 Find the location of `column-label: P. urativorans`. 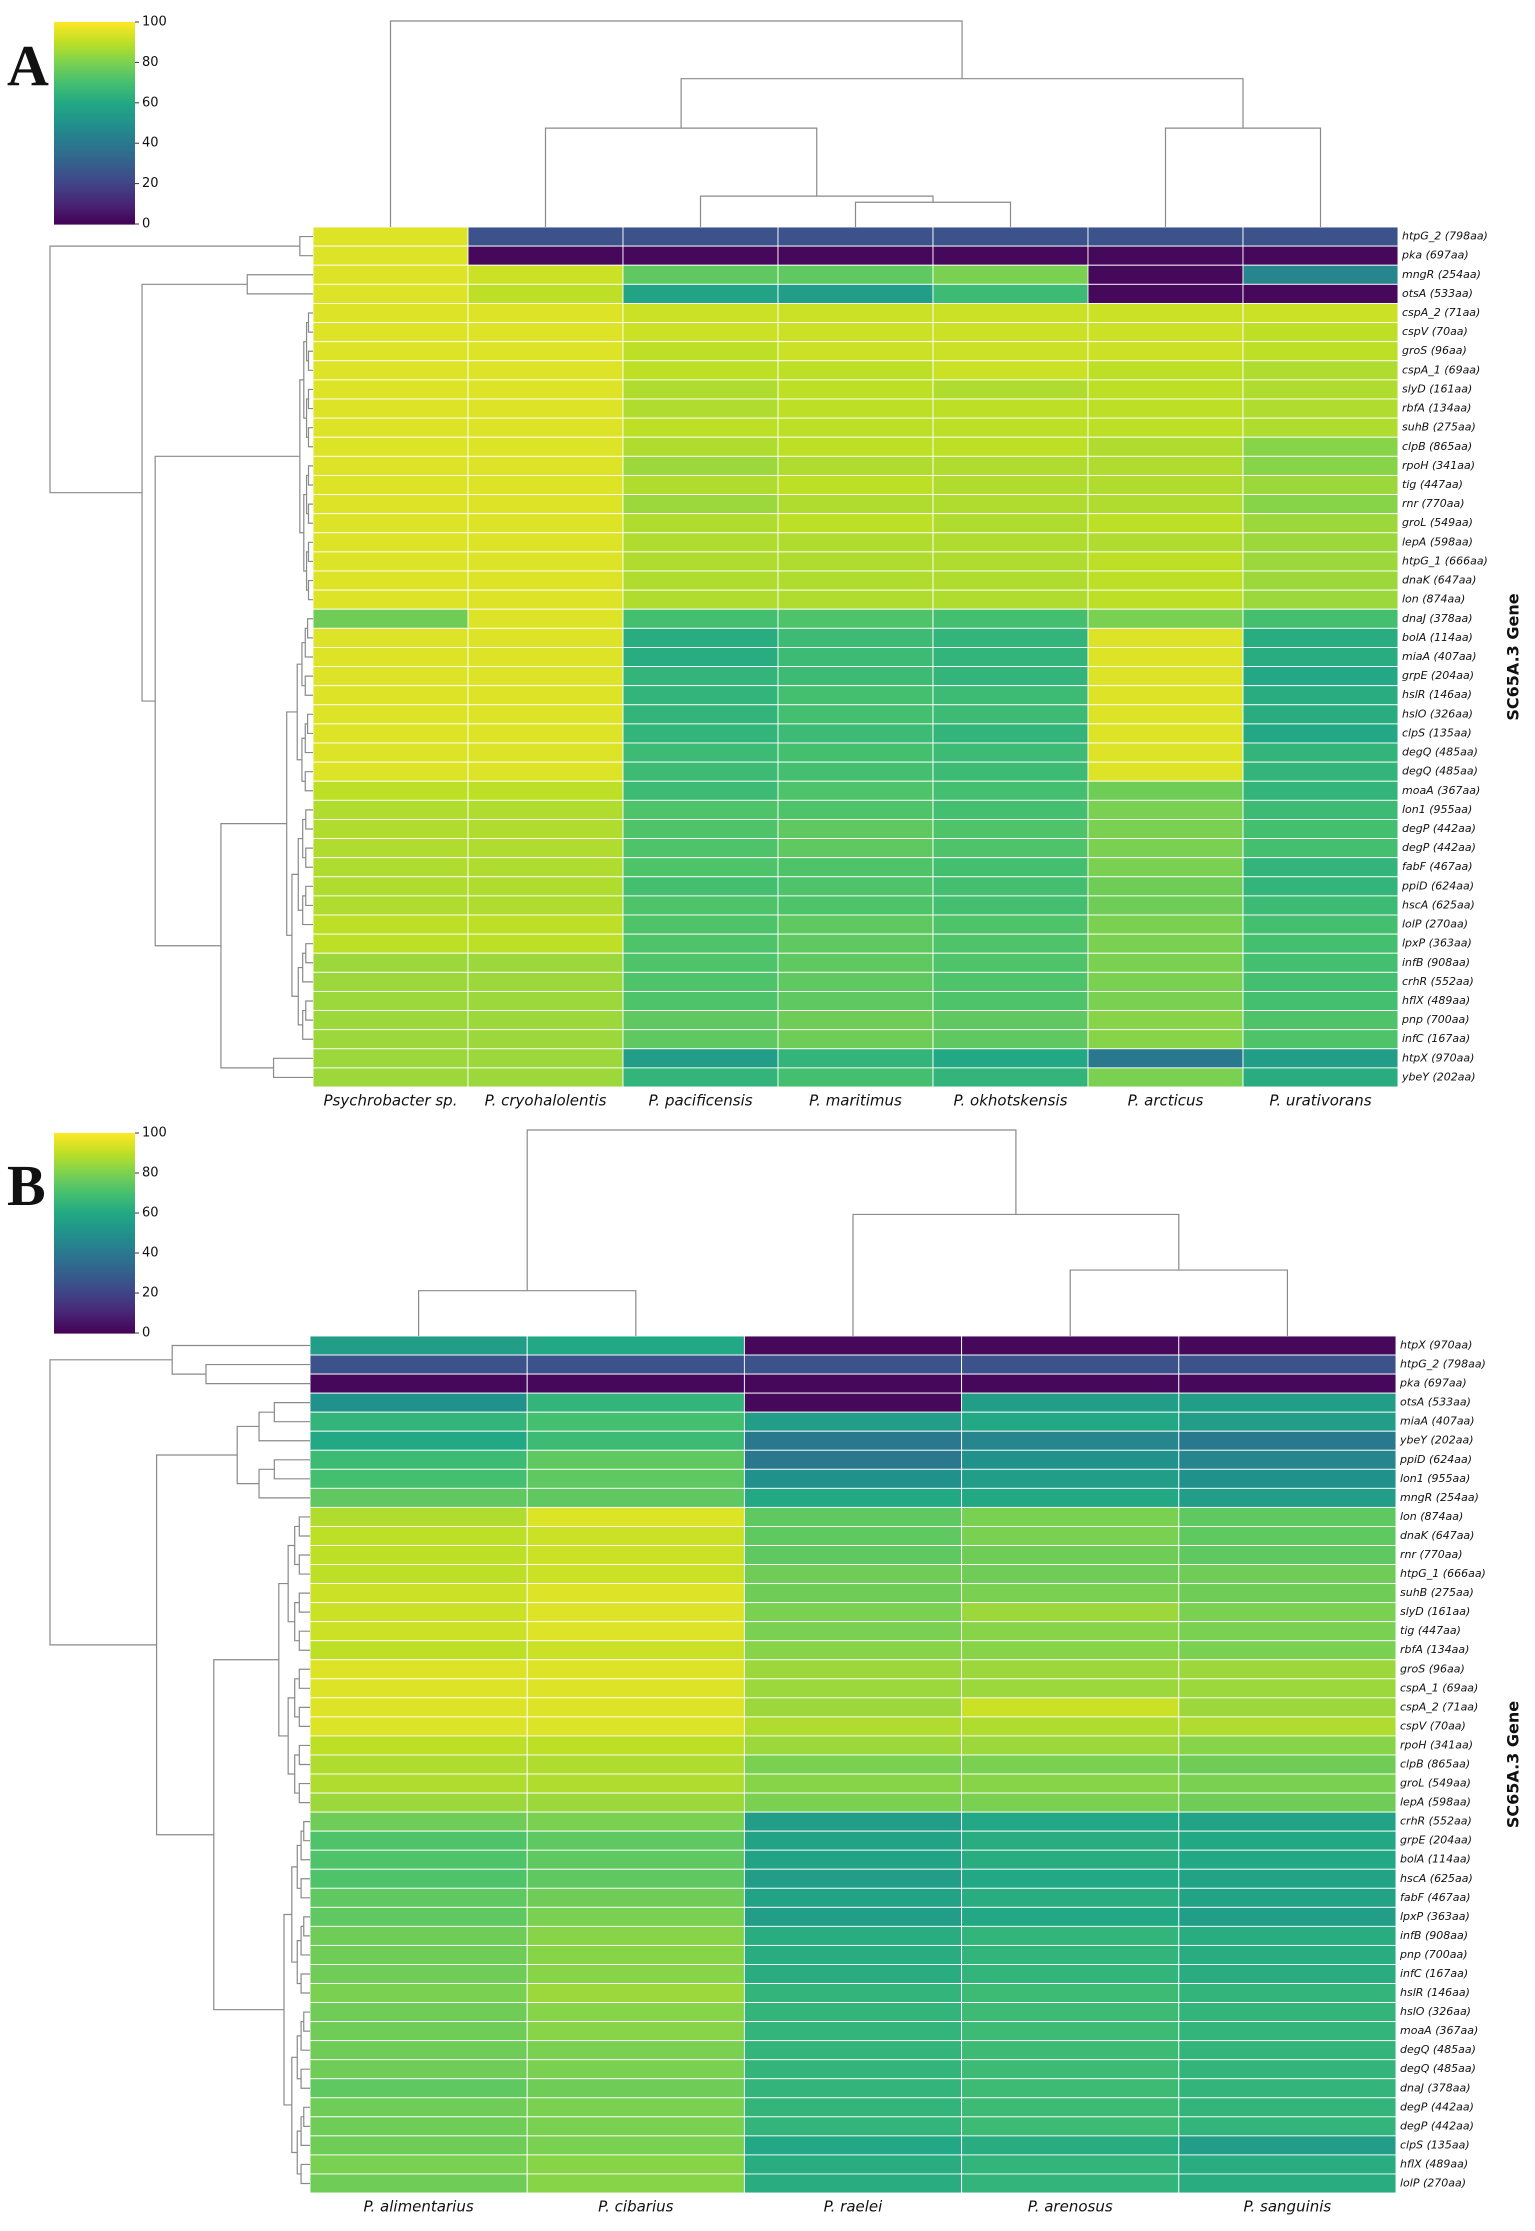

column-label: P. urativorans is located at coordinates (1320, 1101).